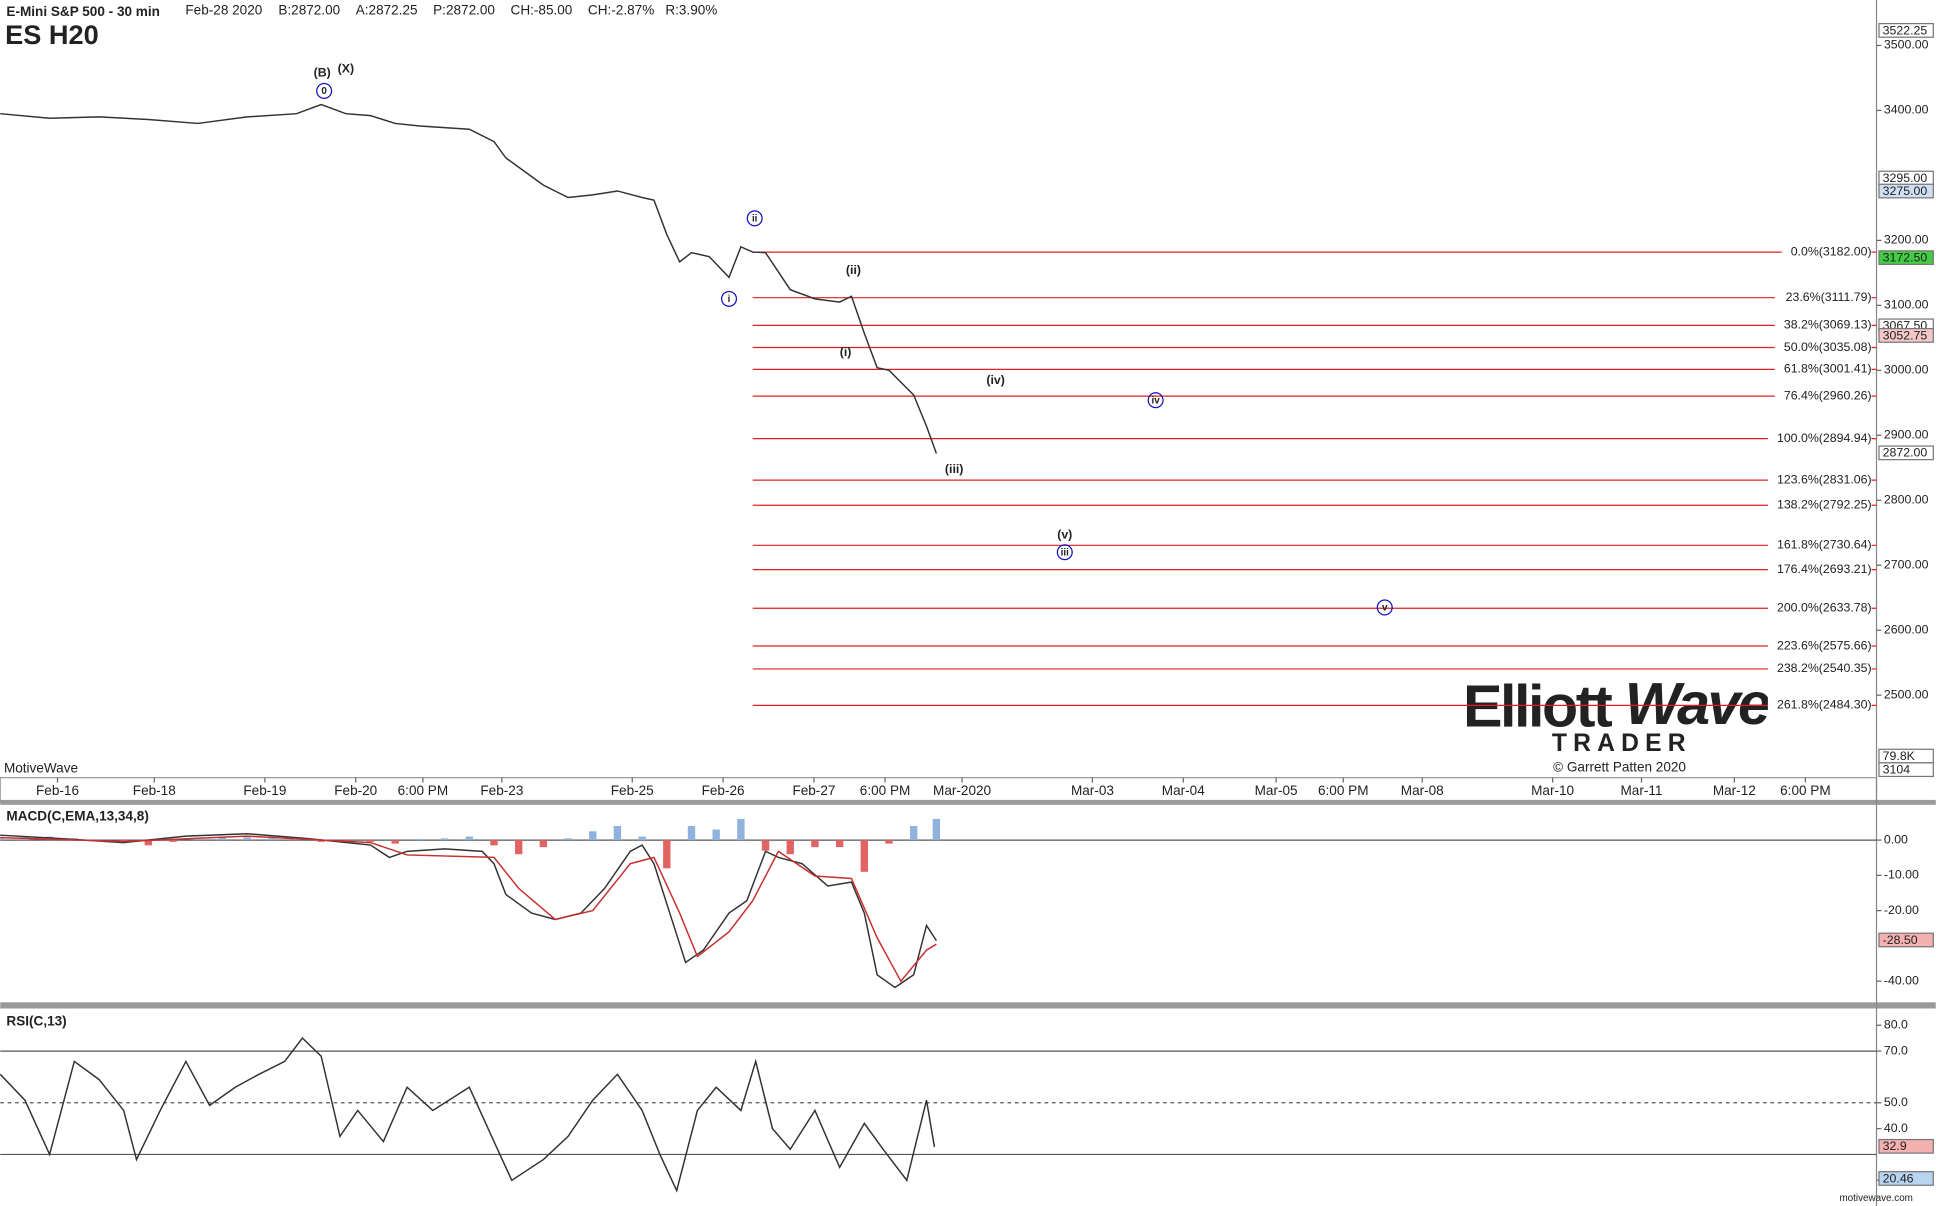 This screenshot has width=1936, height=1206. Describe the element at coordinates (1537, 706) in the screenshot. I see `logo-text: Elliott` at that location.